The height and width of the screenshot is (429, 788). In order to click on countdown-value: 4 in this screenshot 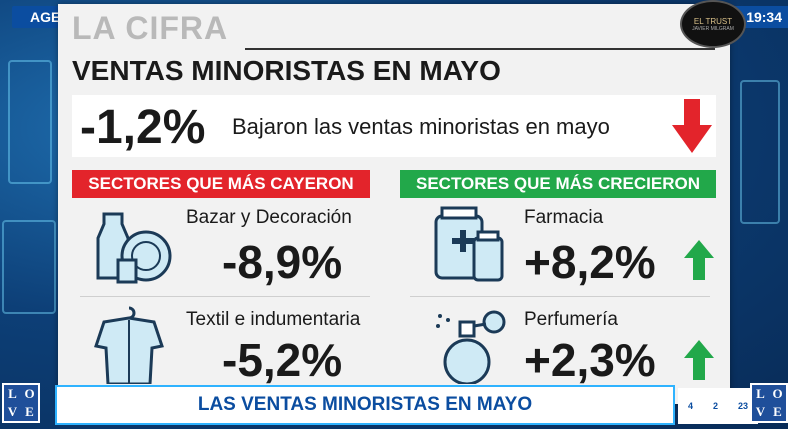, I will do `click(690, 406)`.